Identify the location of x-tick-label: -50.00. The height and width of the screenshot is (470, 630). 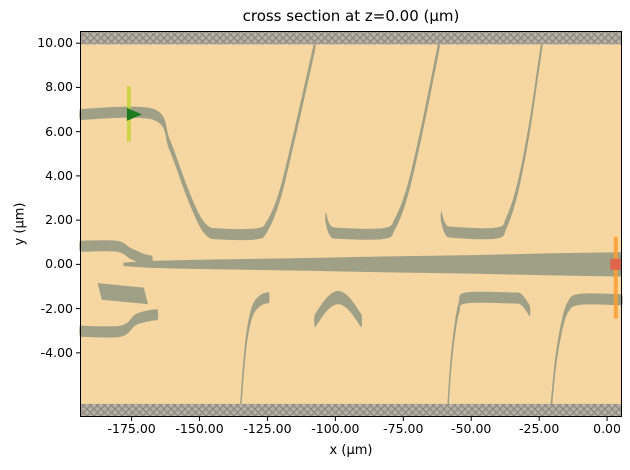
(471, 428).